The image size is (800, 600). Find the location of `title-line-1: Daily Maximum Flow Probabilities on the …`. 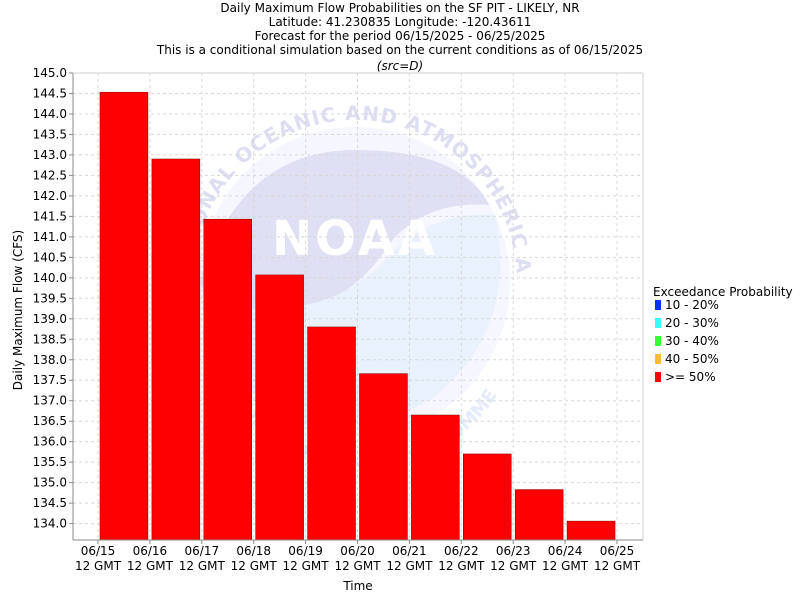

title-line-1: Daily Maximum Flow Probabilities on the … is located at coordinates (399, 8).